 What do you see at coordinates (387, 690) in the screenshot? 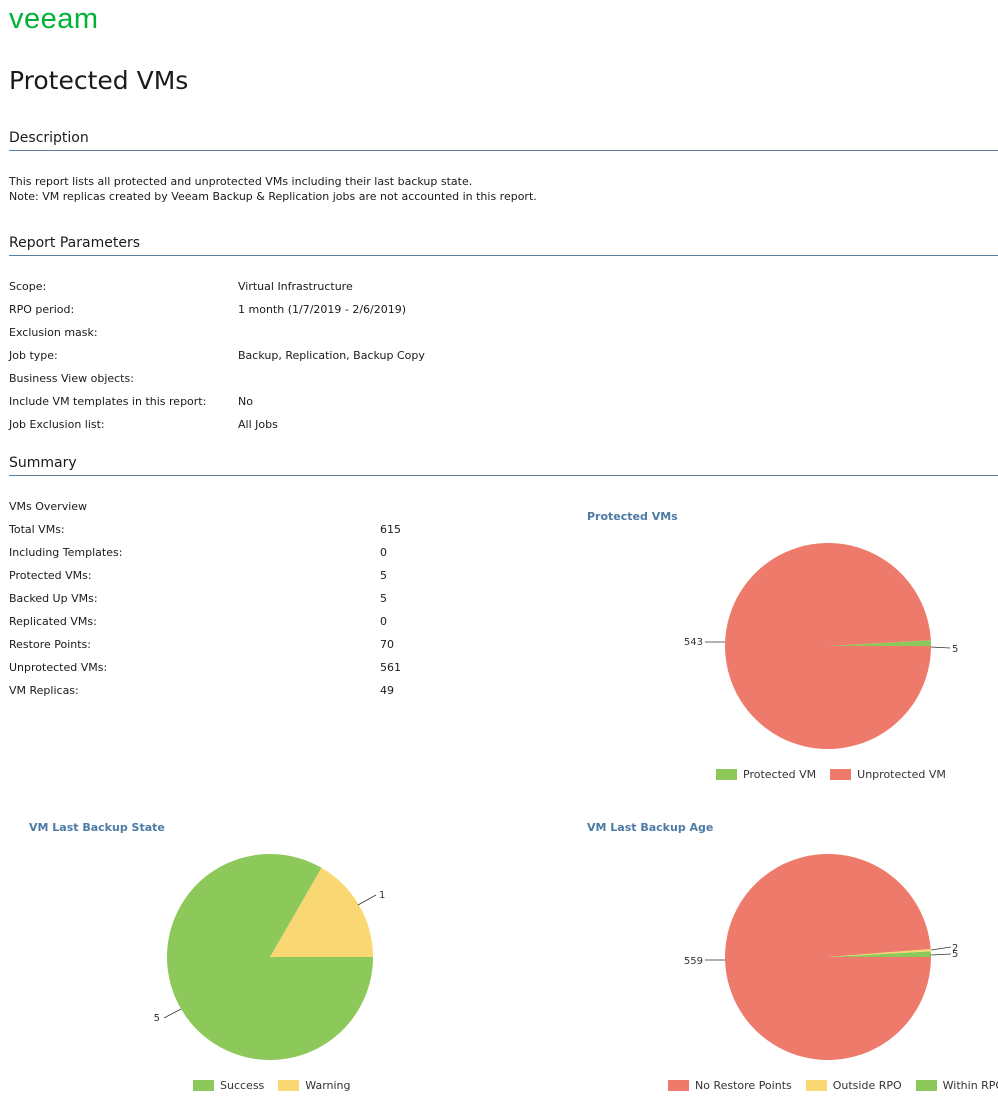
I see `overview-value-vm-replicas: 49` at bounding box center [387, 690].